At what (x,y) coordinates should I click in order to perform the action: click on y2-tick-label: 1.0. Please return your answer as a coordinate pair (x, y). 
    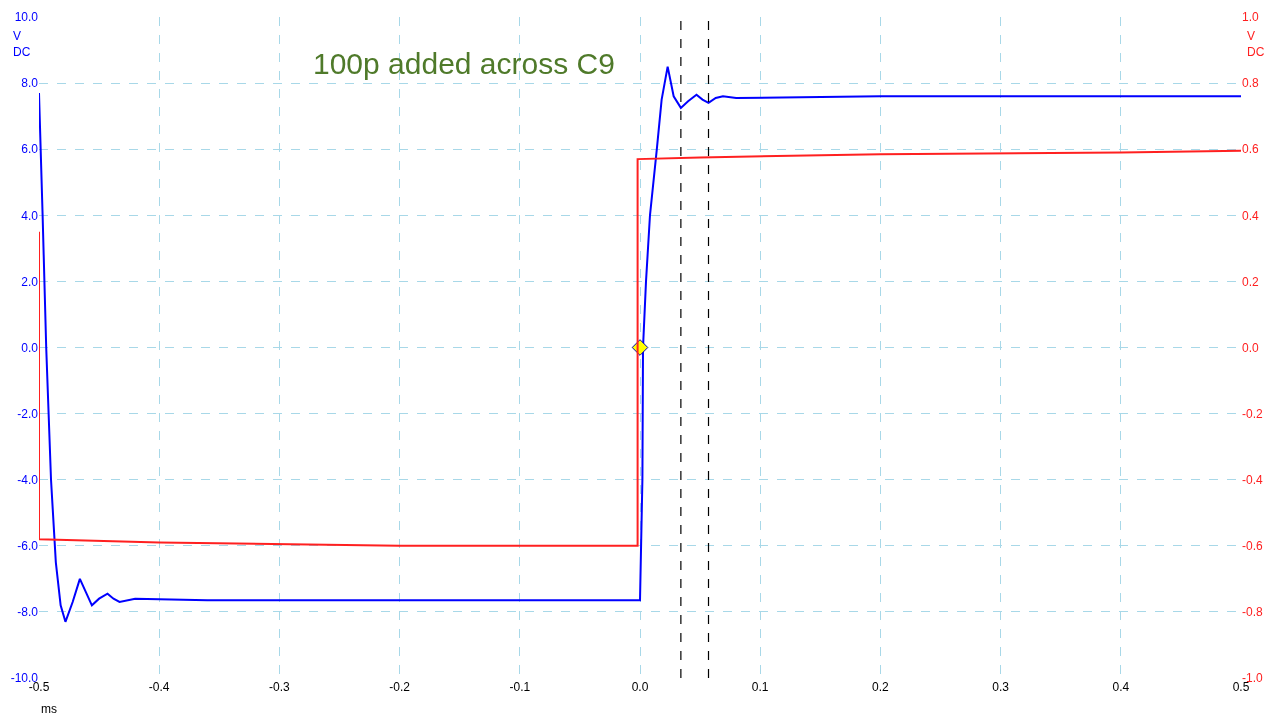
    Looking at the image, I should click on (1251, 17).